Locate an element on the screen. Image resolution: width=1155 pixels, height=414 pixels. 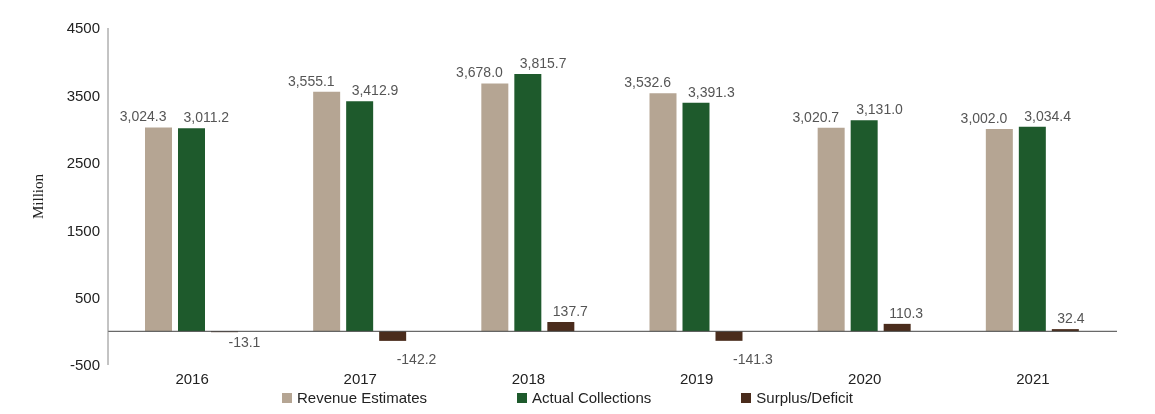
data-label: 3,391.3 is located at coordinates (711, 91).